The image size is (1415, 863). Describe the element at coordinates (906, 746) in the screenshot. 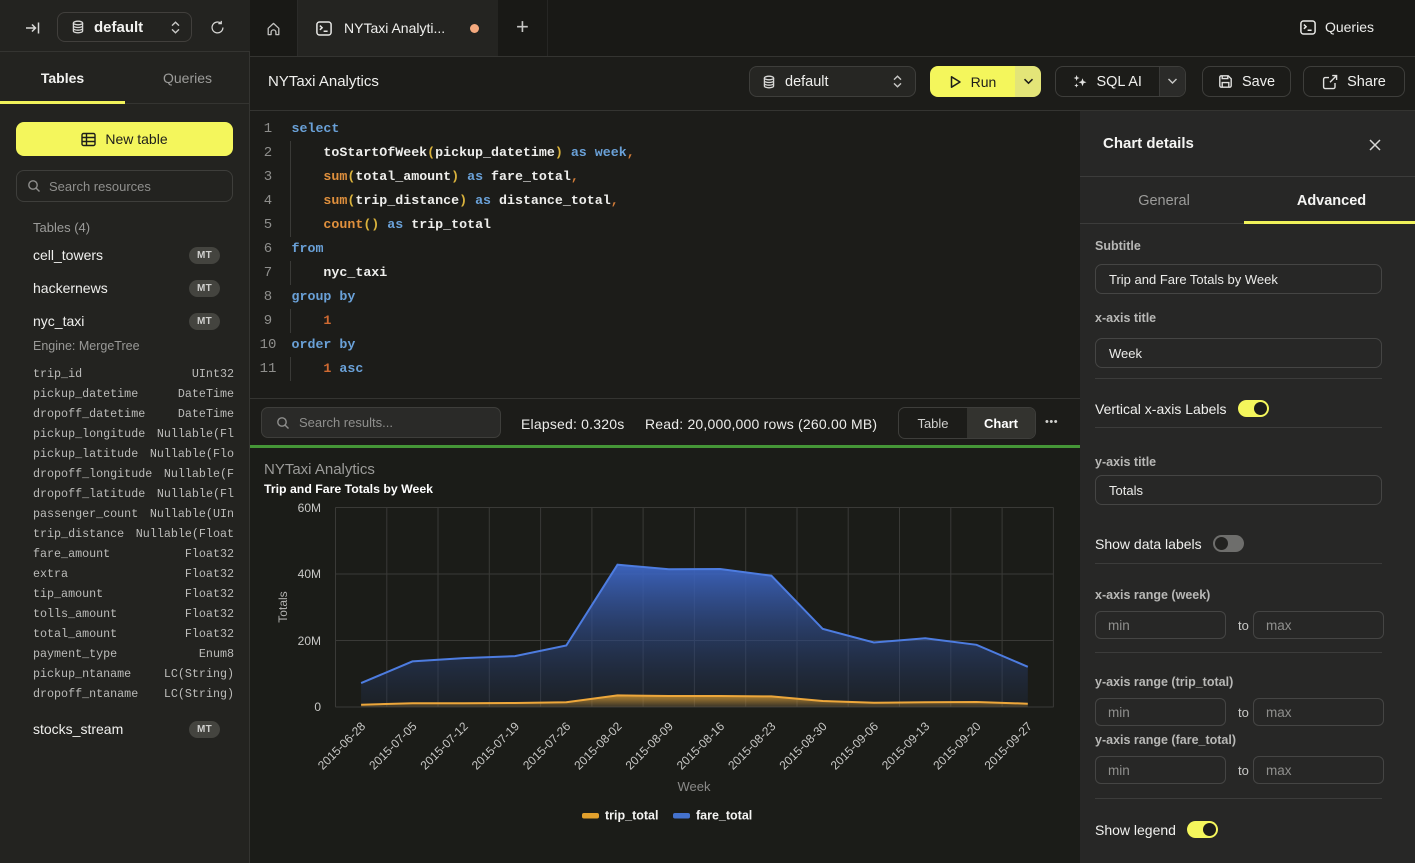

I see `svg-text: 2015-09-13` at that location.